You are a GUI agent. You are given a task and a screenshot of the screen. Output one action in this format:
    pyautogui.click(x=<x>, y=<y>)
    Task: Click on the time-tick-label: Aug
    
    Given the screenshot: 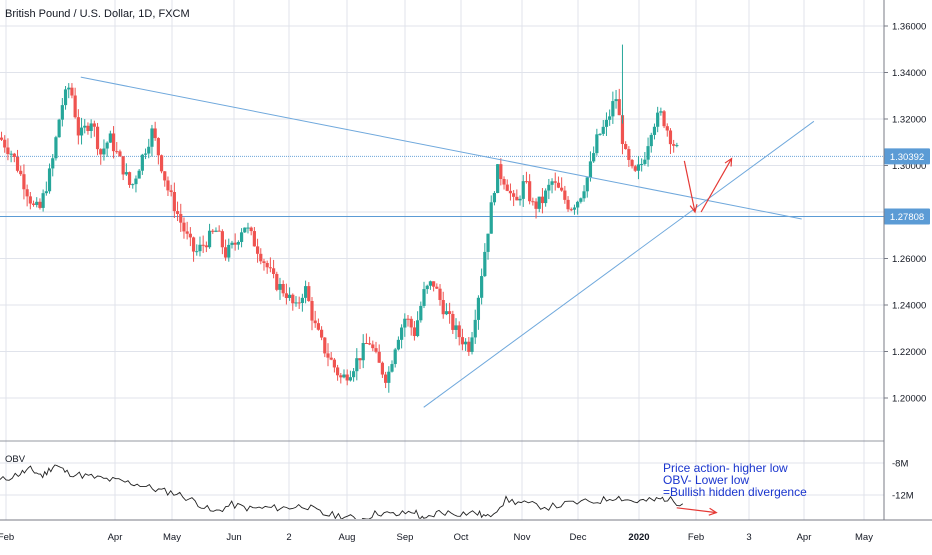 What is the action you would take?
    pyautogui.click(x=347, y=537)
    